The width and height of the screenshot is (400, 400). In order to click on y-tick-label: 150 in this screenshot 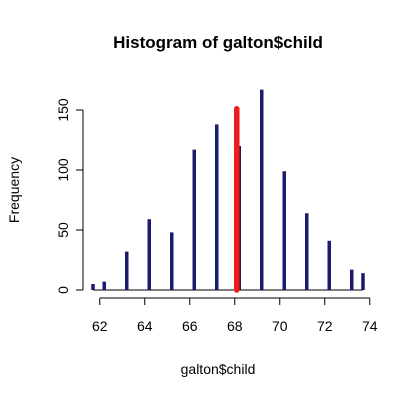, I will do `click(63, 110)`.